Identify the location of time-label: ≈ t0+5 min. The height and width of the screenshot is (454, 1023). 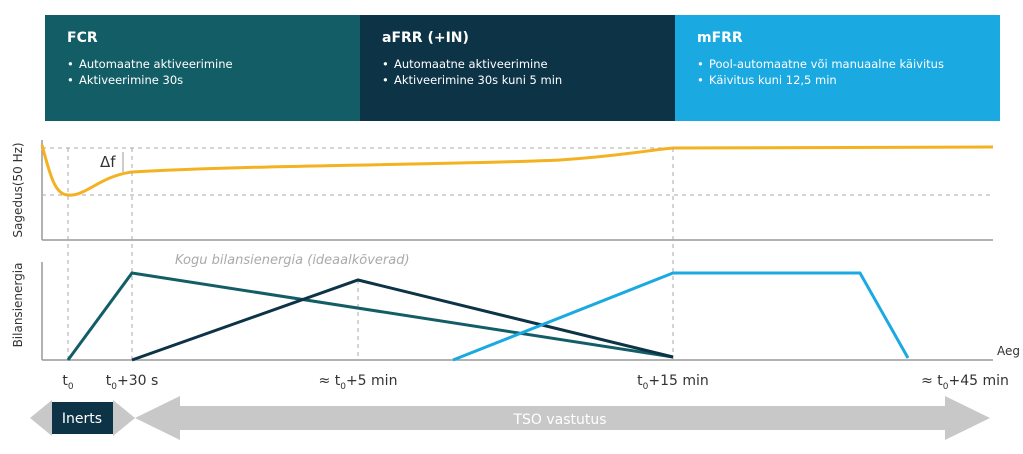
(358, 382).